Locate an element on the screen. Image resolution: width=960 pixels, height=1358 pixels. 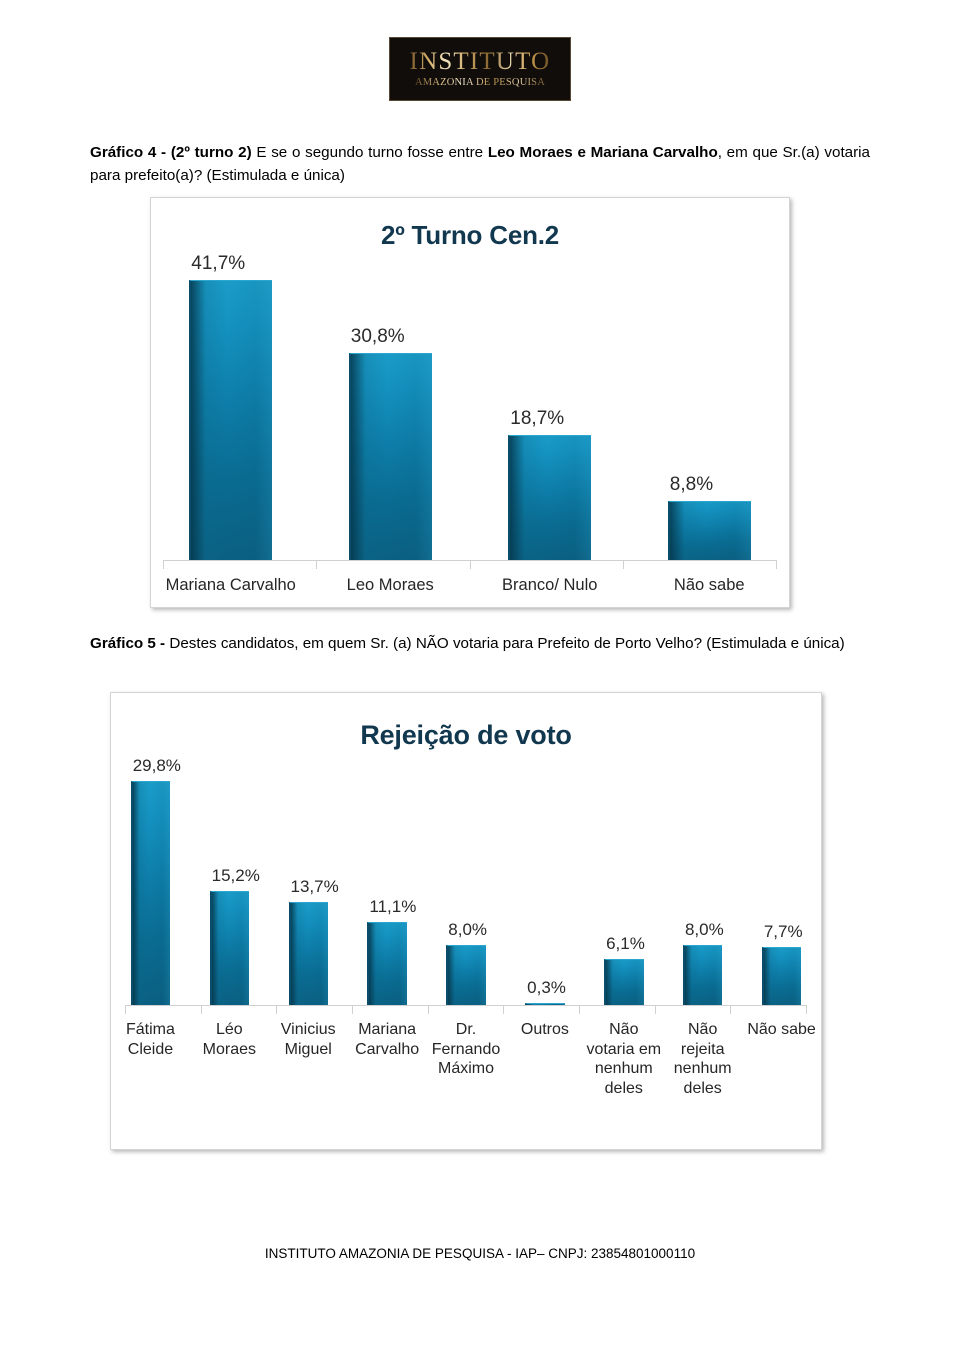
bar-value-label: 7,7% is located at coordinates (783, 931).